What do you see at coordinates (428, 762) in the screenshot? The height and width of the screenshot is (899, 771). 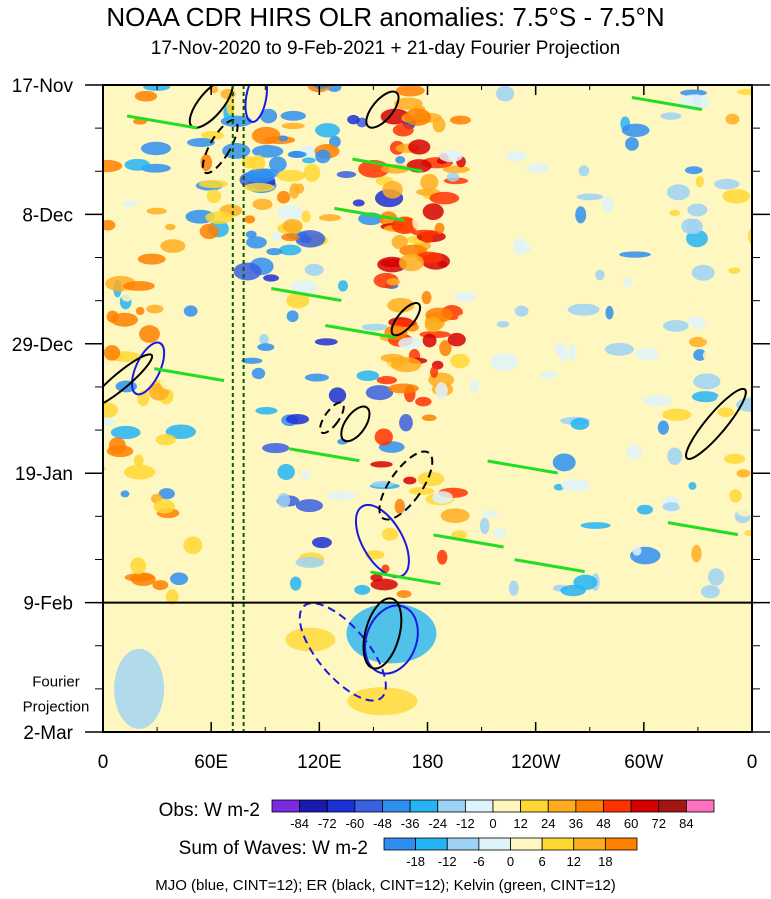 I see `x-tick-label: 180` at bounding box center [428, 762].